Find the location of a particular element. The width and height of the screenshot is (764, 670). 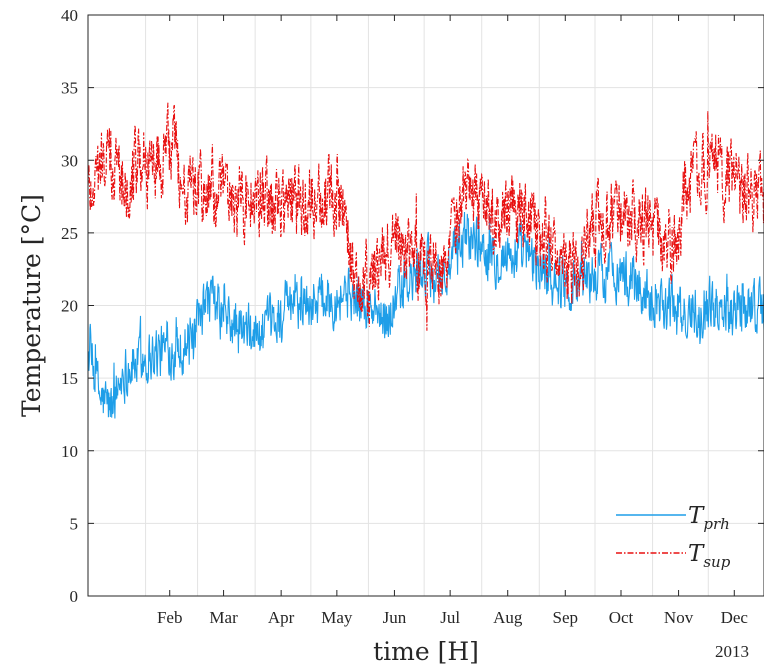

y-tick-label: 20 is located at coordinates (69, 306).